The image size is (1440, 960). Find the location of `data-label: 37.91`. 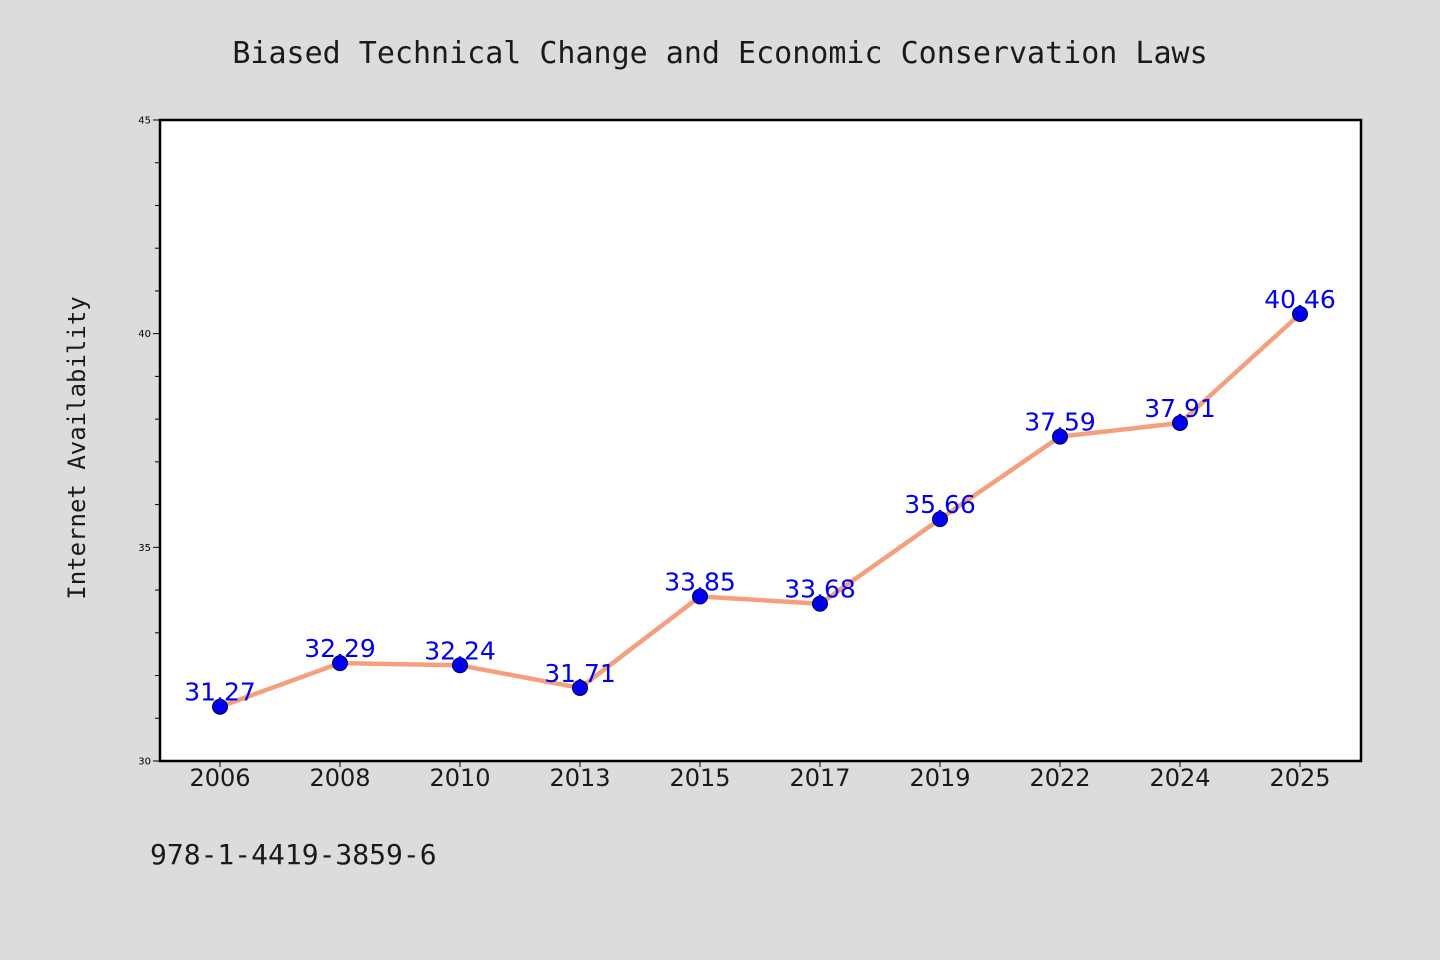

data-label: 37.91 is located at coordinates (1180, 408).